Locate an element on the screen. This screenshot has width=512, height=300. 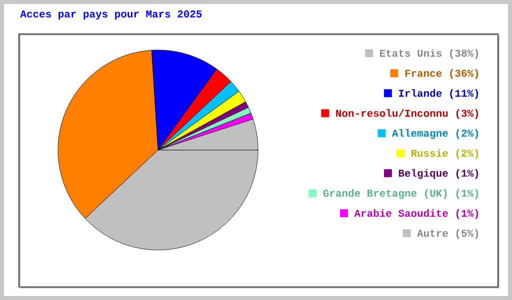
legend-label: Grande Bretagne (UK) is located at coordinates (385, 194).